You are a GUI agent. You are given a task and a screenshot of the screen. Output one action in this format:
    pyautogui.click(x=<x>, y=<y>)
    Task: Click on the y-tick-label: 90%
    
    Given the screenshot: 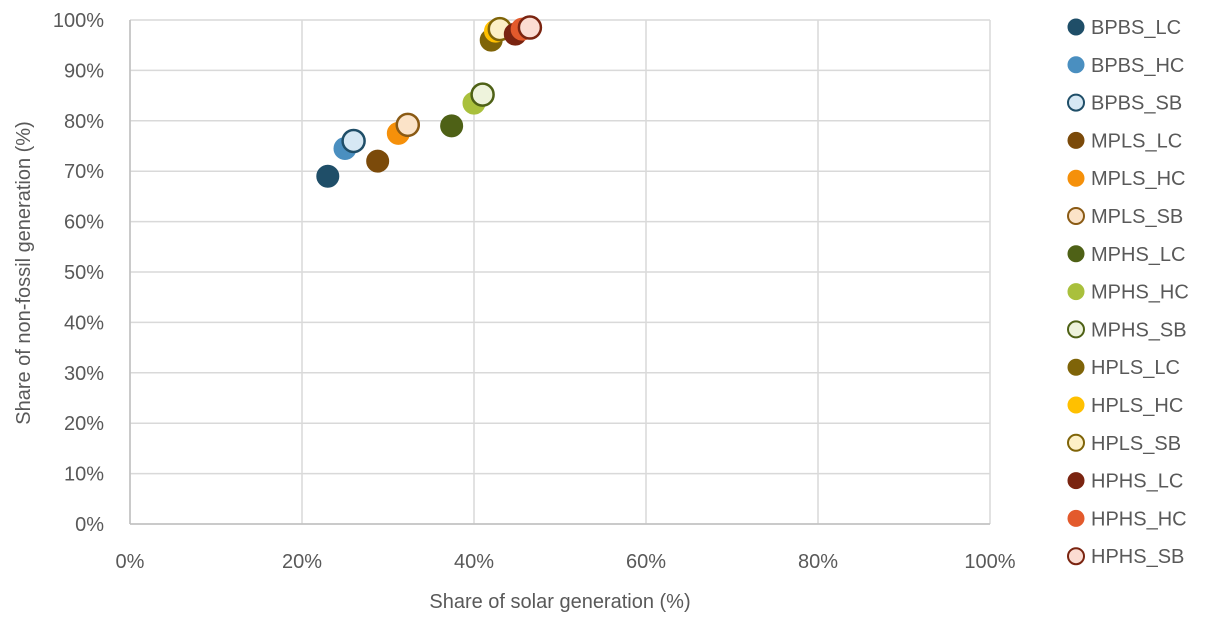 What is the action you would take?
    pyautogui.click(x=84, y=71)
    